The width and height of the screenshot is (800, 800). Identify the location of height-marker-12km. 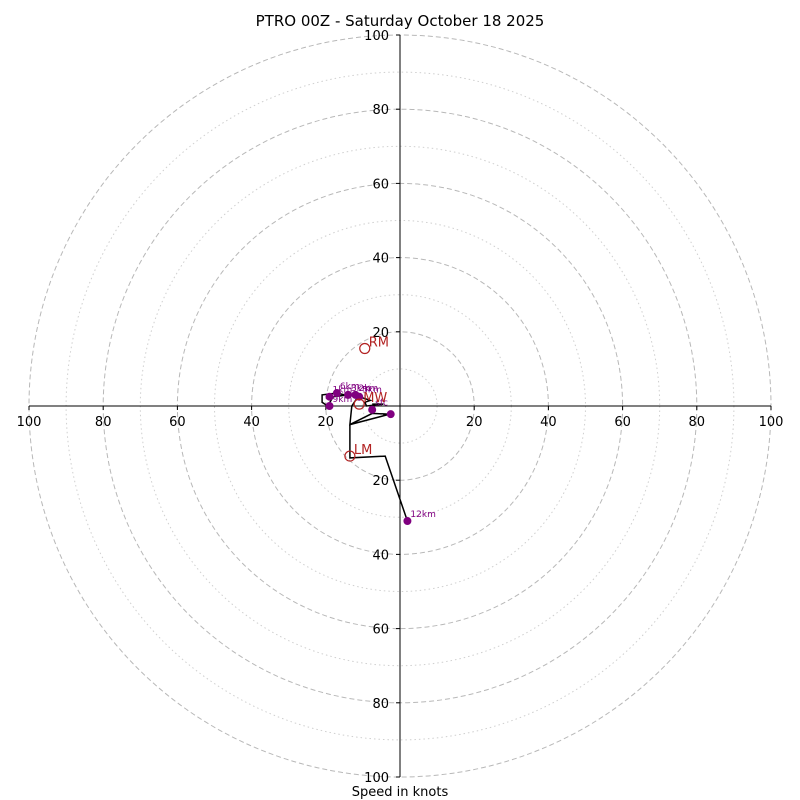
(407, 521).